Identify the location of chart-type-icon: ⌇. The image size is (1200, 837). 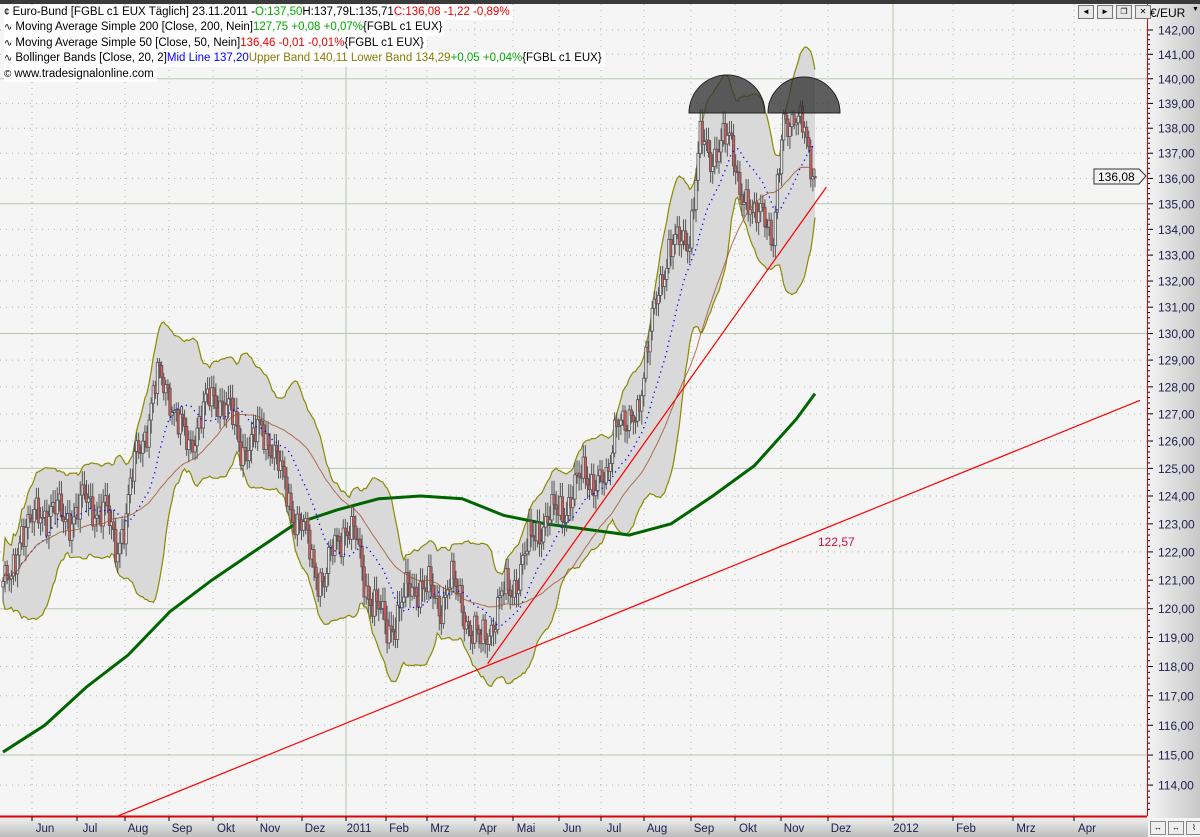
(1193, 828).